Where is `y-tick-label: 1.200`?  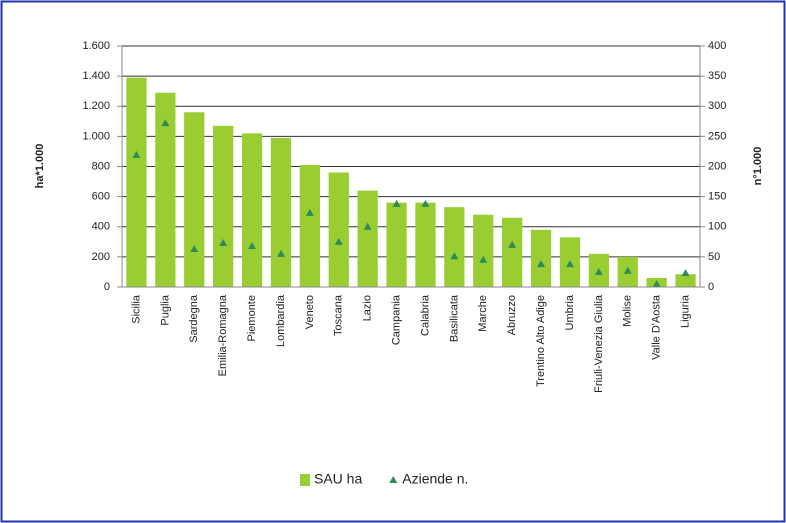
y-tick-label: 1.200 is located at coordinates (96, 106).